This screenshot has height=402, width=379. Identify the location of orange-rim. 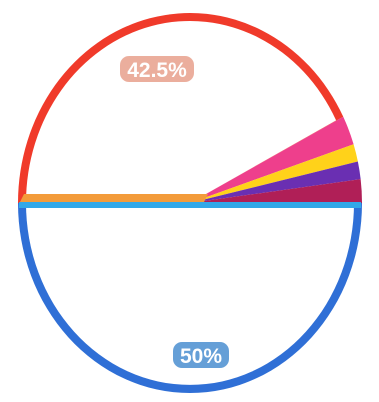
(114, 198).